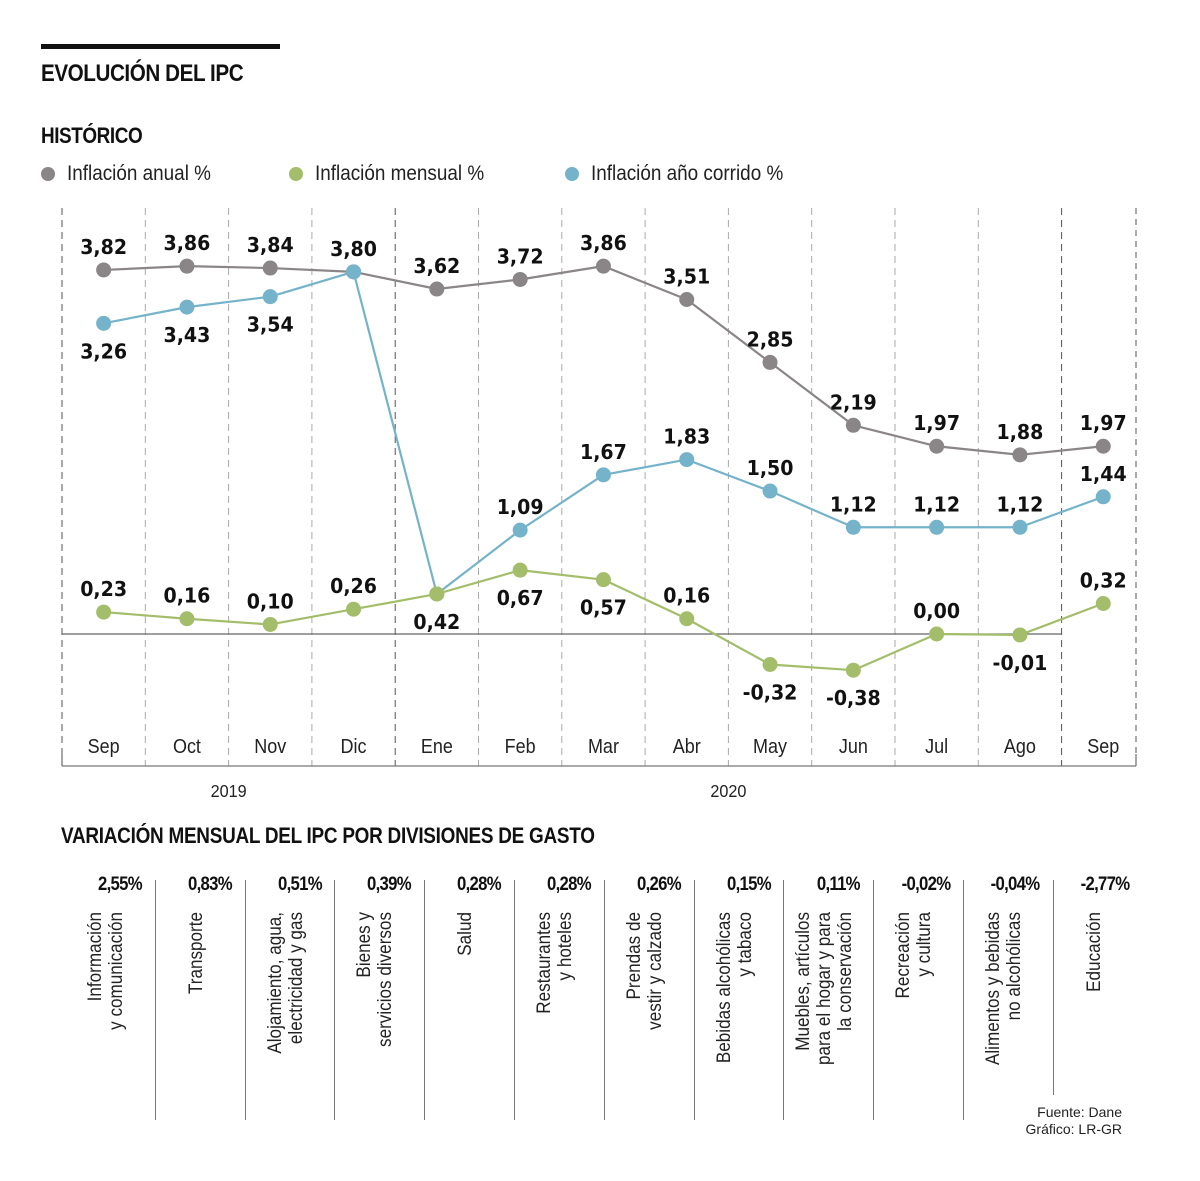 Image resolution: width=1200 pixels, height=1181 pixels. Describe the element at coordinates (1073, 1129) in the screenshot. I see `credit-text: Gráfico: LR-GR` at that location.